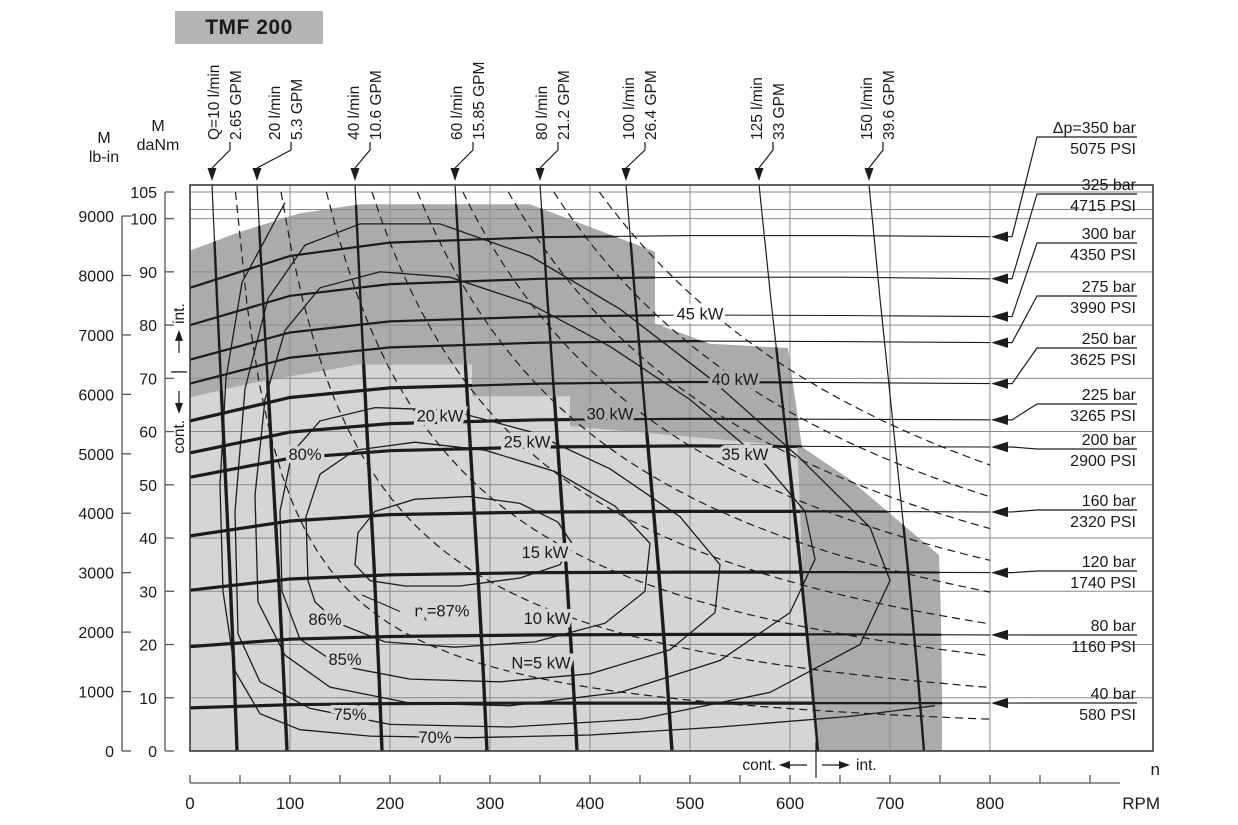  Describe the element at coordinates (479, 101) in the screenshot. I see `flow-label-gpm: 15.85 GPM` at that location.